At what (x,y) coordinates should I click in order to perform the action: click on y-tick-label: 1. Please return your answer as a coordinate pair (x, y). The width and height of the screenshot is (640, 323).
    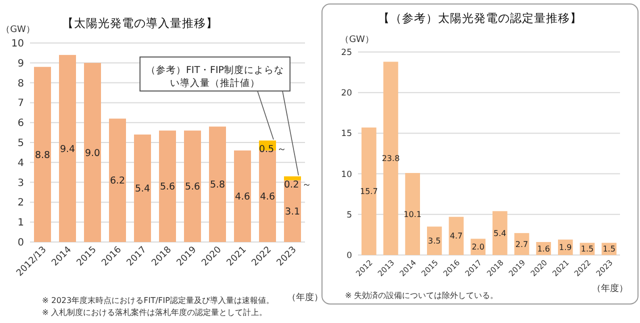
    Looking at the image, I should click on (21, 223).